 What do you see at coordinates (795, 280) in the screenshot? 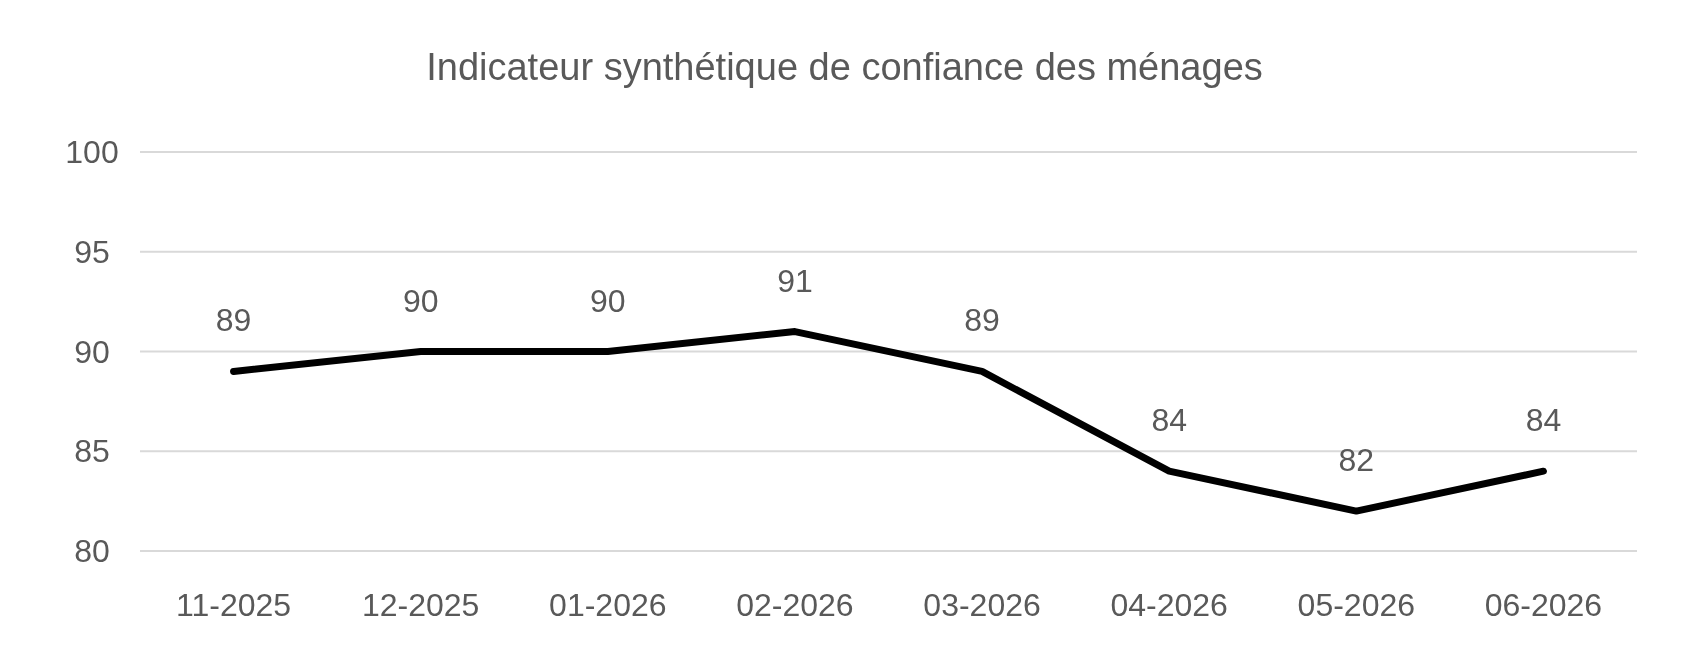
I see `data-label: 91` at bounding box center [795, 280].